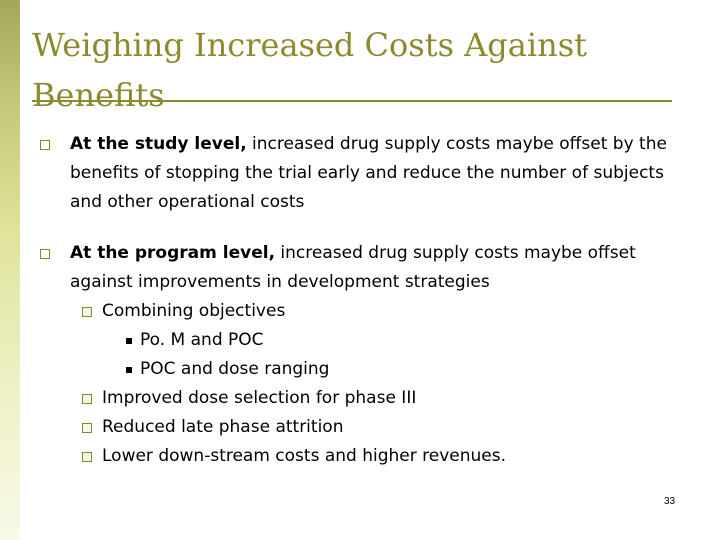 The image size is (720, 540). Describe the element at coordinates (670, 501) in the screenshot. I see `page-number: 33` at that location.